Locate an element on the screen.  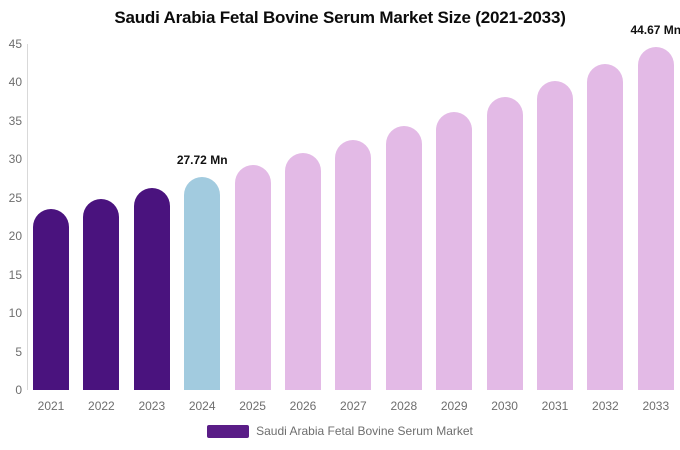
x-axis-label-2027: 2027 is located at coordinates (353, 406).